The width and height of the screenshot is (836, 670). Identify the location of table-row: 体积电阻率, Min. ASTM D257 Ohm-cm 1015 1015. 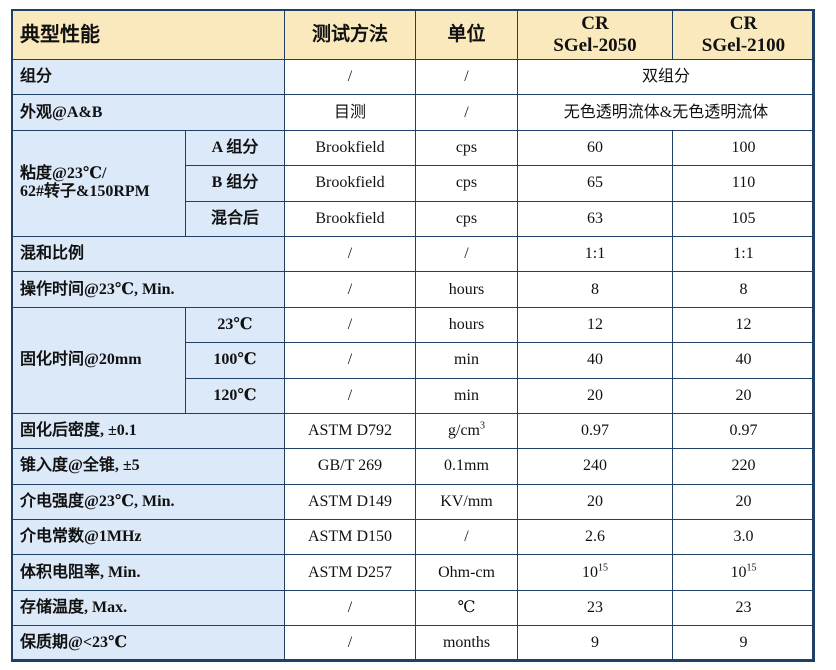
(413, 572).